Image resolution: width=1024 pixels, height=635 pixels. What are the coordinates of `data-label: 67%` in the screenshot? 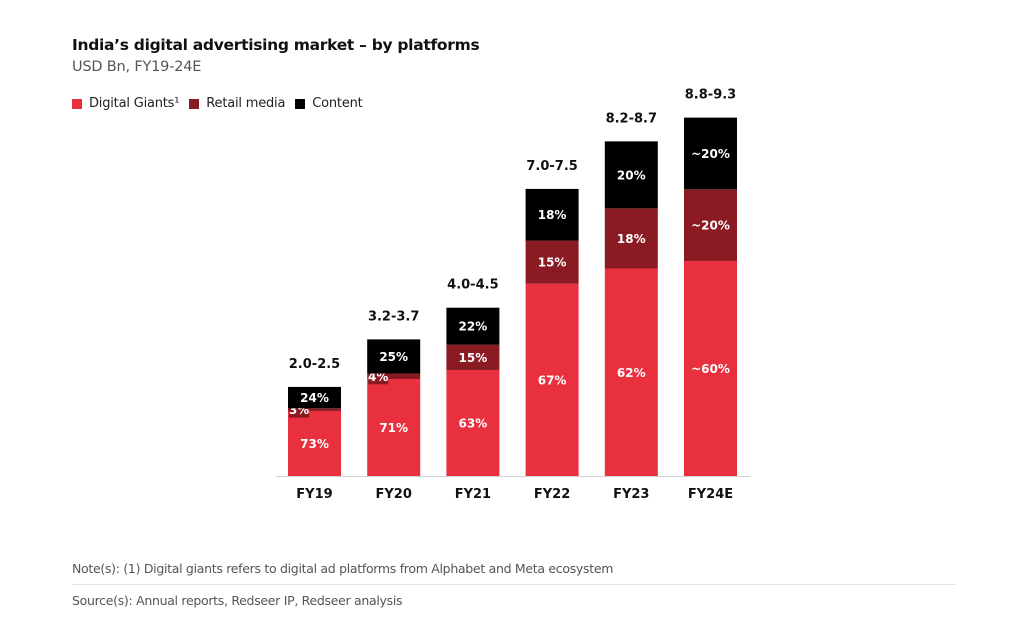 It's located at (552, 380).